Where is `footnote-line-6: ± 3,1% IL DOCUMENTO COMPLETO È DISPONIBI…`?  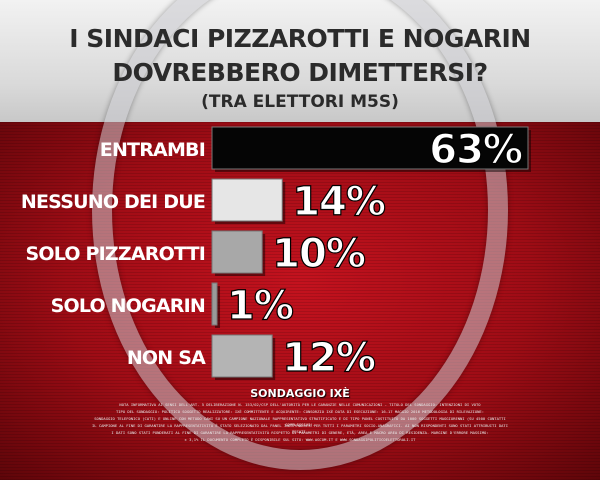
footnote-line-6: ± 3,1% IL DOCUMENTO COMPLETO È DISPONIBI… is located at coordinates (300, 439).